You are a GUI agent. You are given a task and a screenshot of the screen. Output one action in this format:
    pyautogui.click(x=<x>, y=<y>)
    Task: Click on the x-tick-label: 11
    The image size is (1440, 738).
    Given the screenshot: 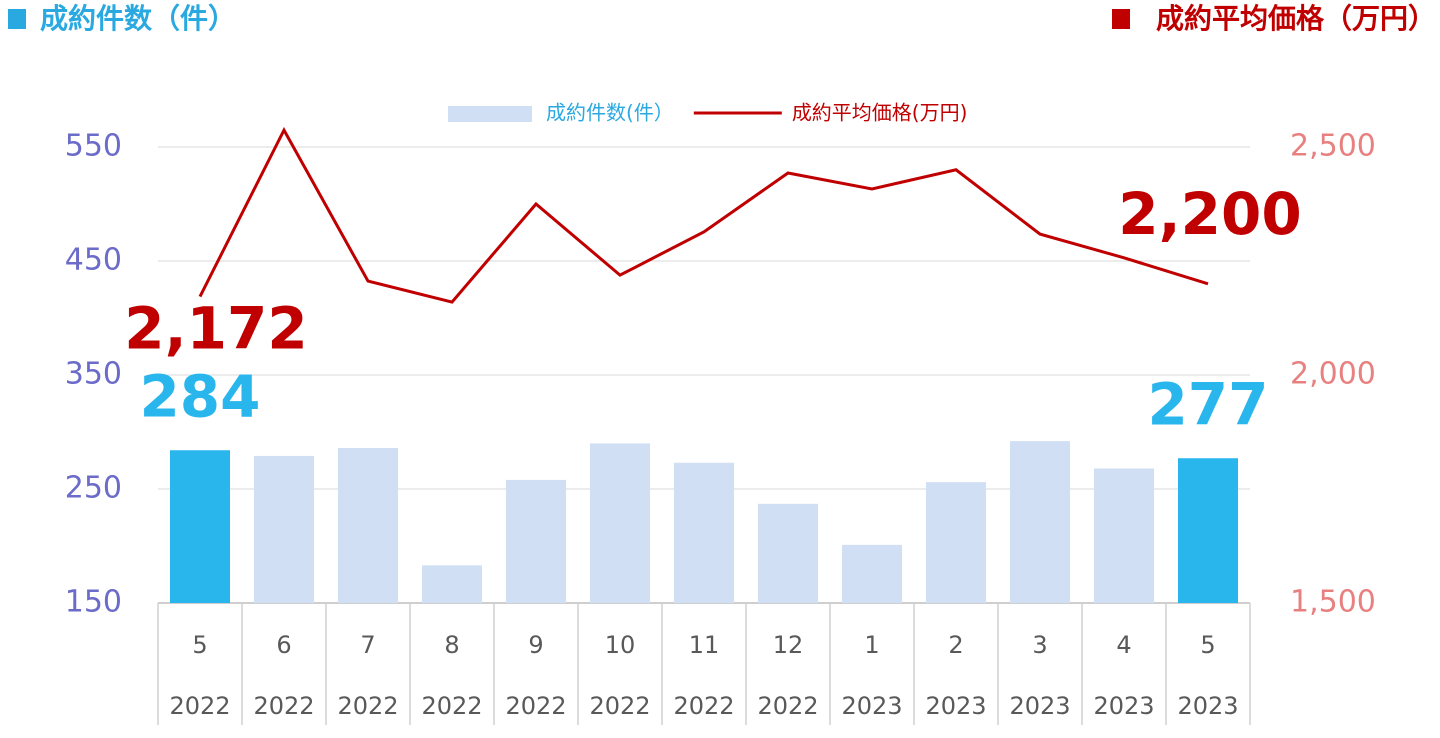 What is the action you would take?
    pyautogui.click(x=704, y=645)
    